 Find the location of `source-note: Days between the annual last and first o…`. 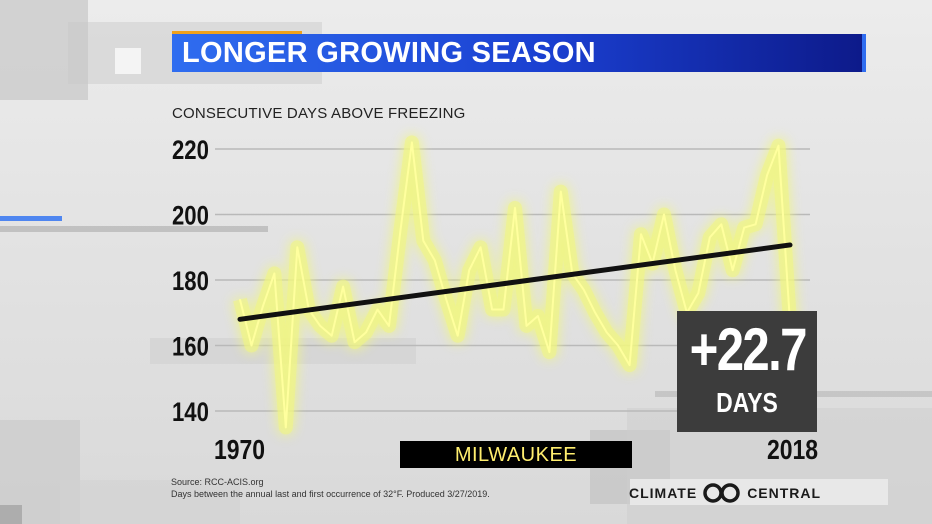

source-note: Days between the annual last and first o… is located at coordinates (330, 494).